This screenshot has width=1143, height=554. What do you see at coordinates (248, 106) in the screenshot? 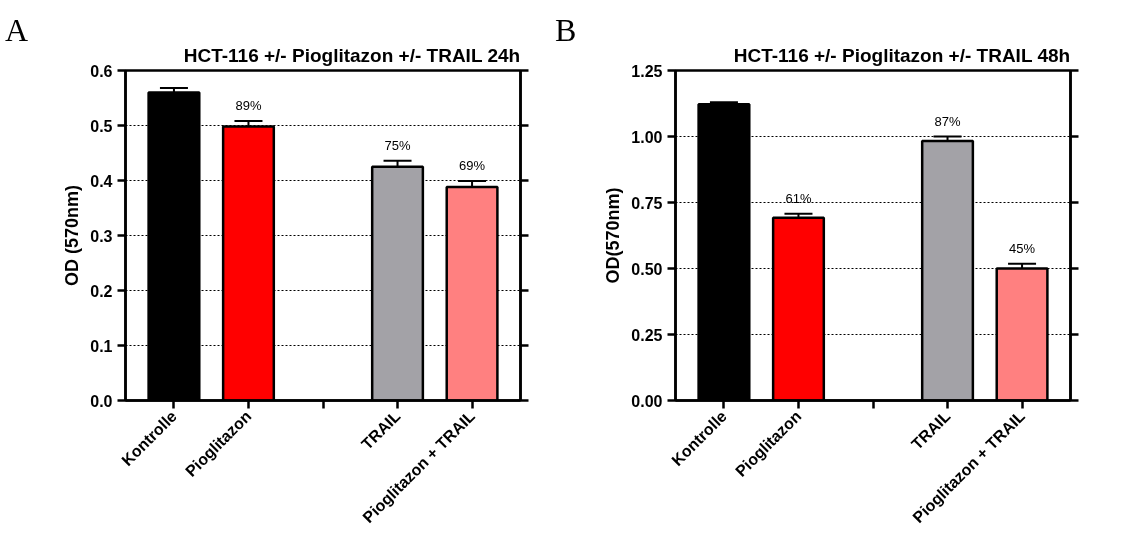
I see `annotation: 89%` at bounding box center [248, 106].